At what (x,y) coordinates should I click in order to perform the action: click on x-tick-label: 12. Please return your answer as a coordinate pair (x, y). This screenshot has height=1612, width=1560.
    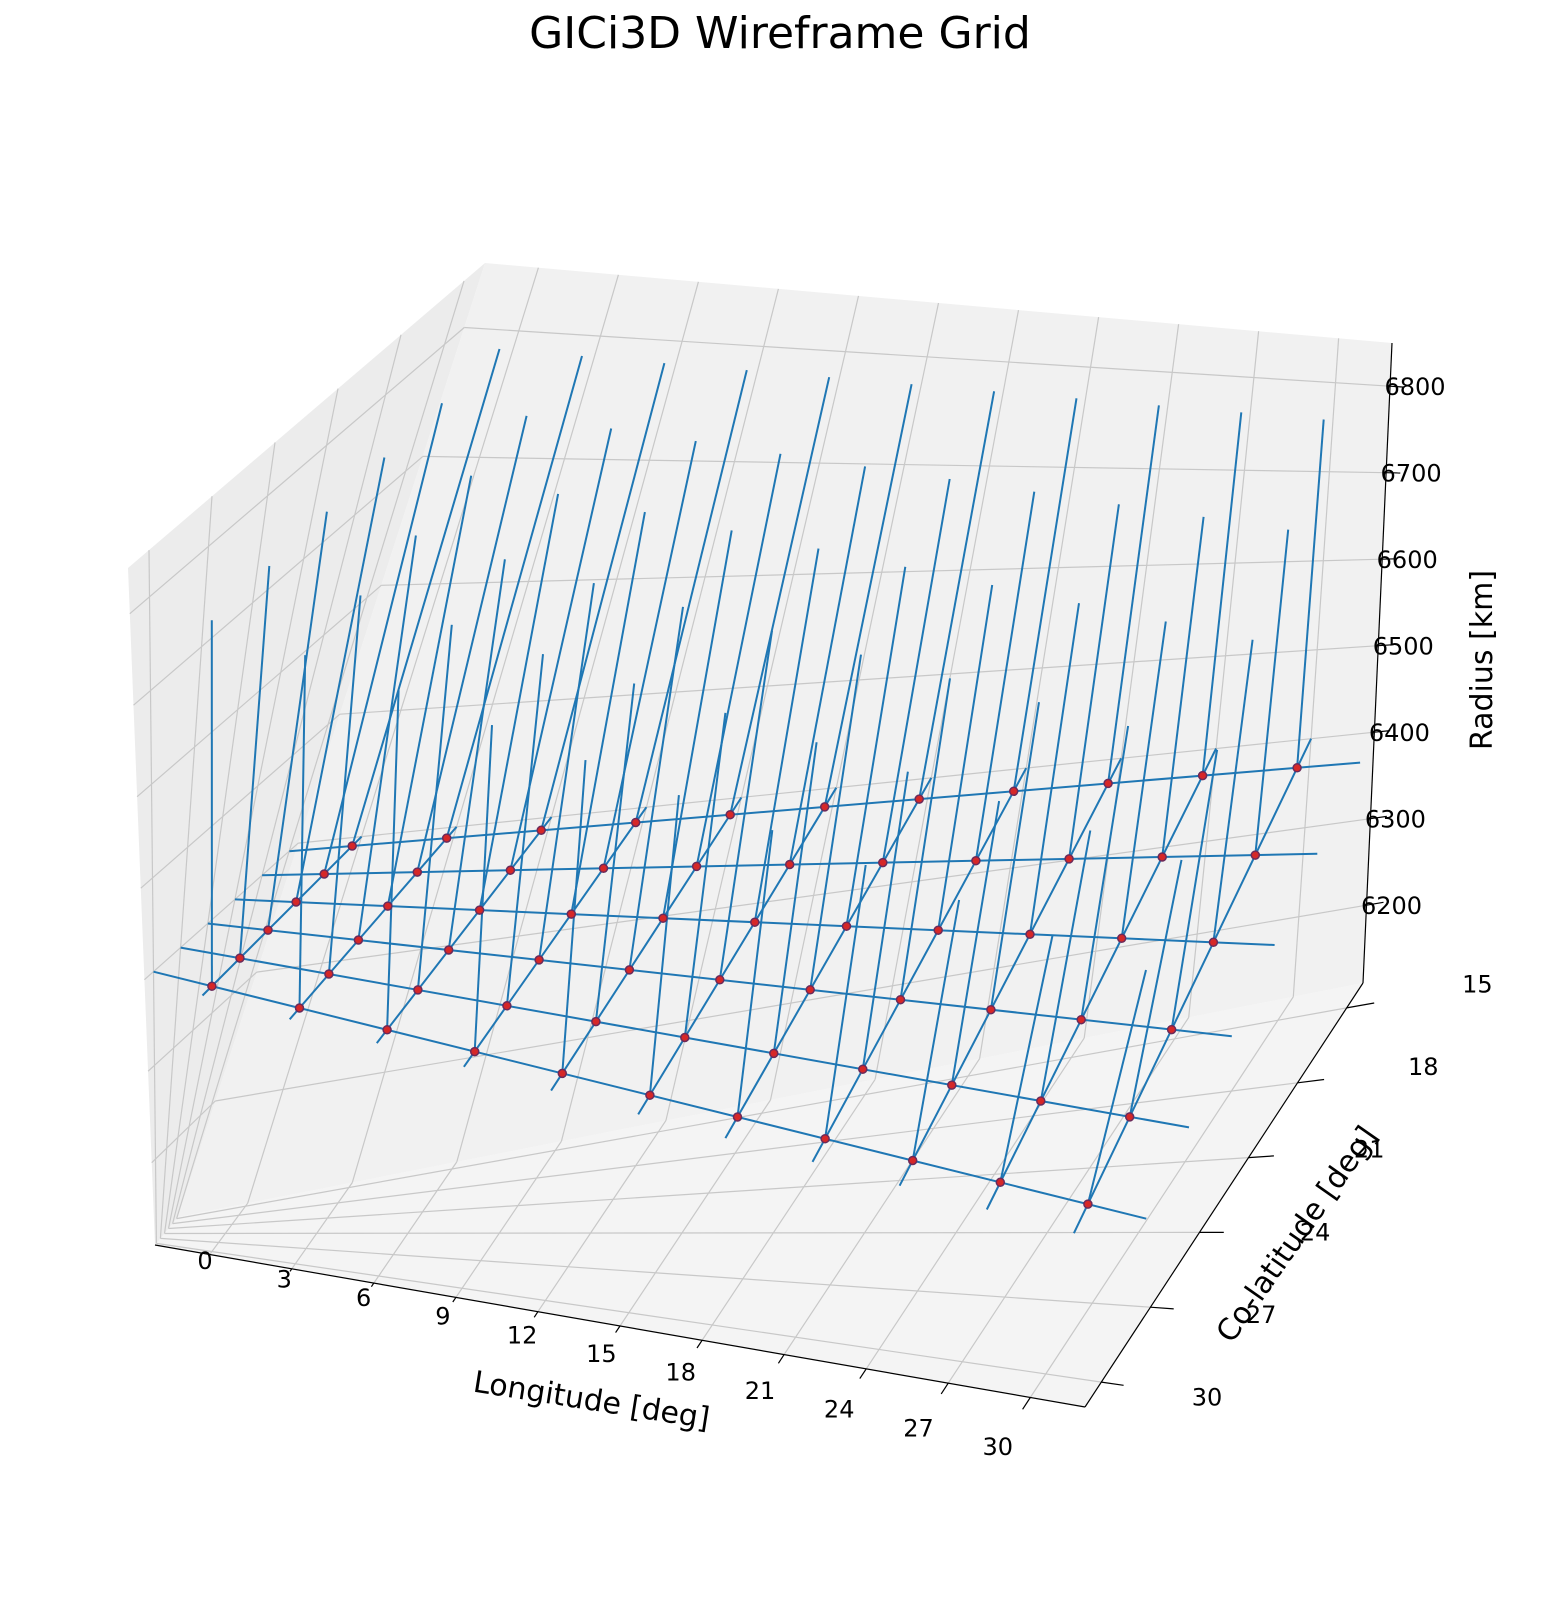
    Looking at the image, I should click on (522, 1335).